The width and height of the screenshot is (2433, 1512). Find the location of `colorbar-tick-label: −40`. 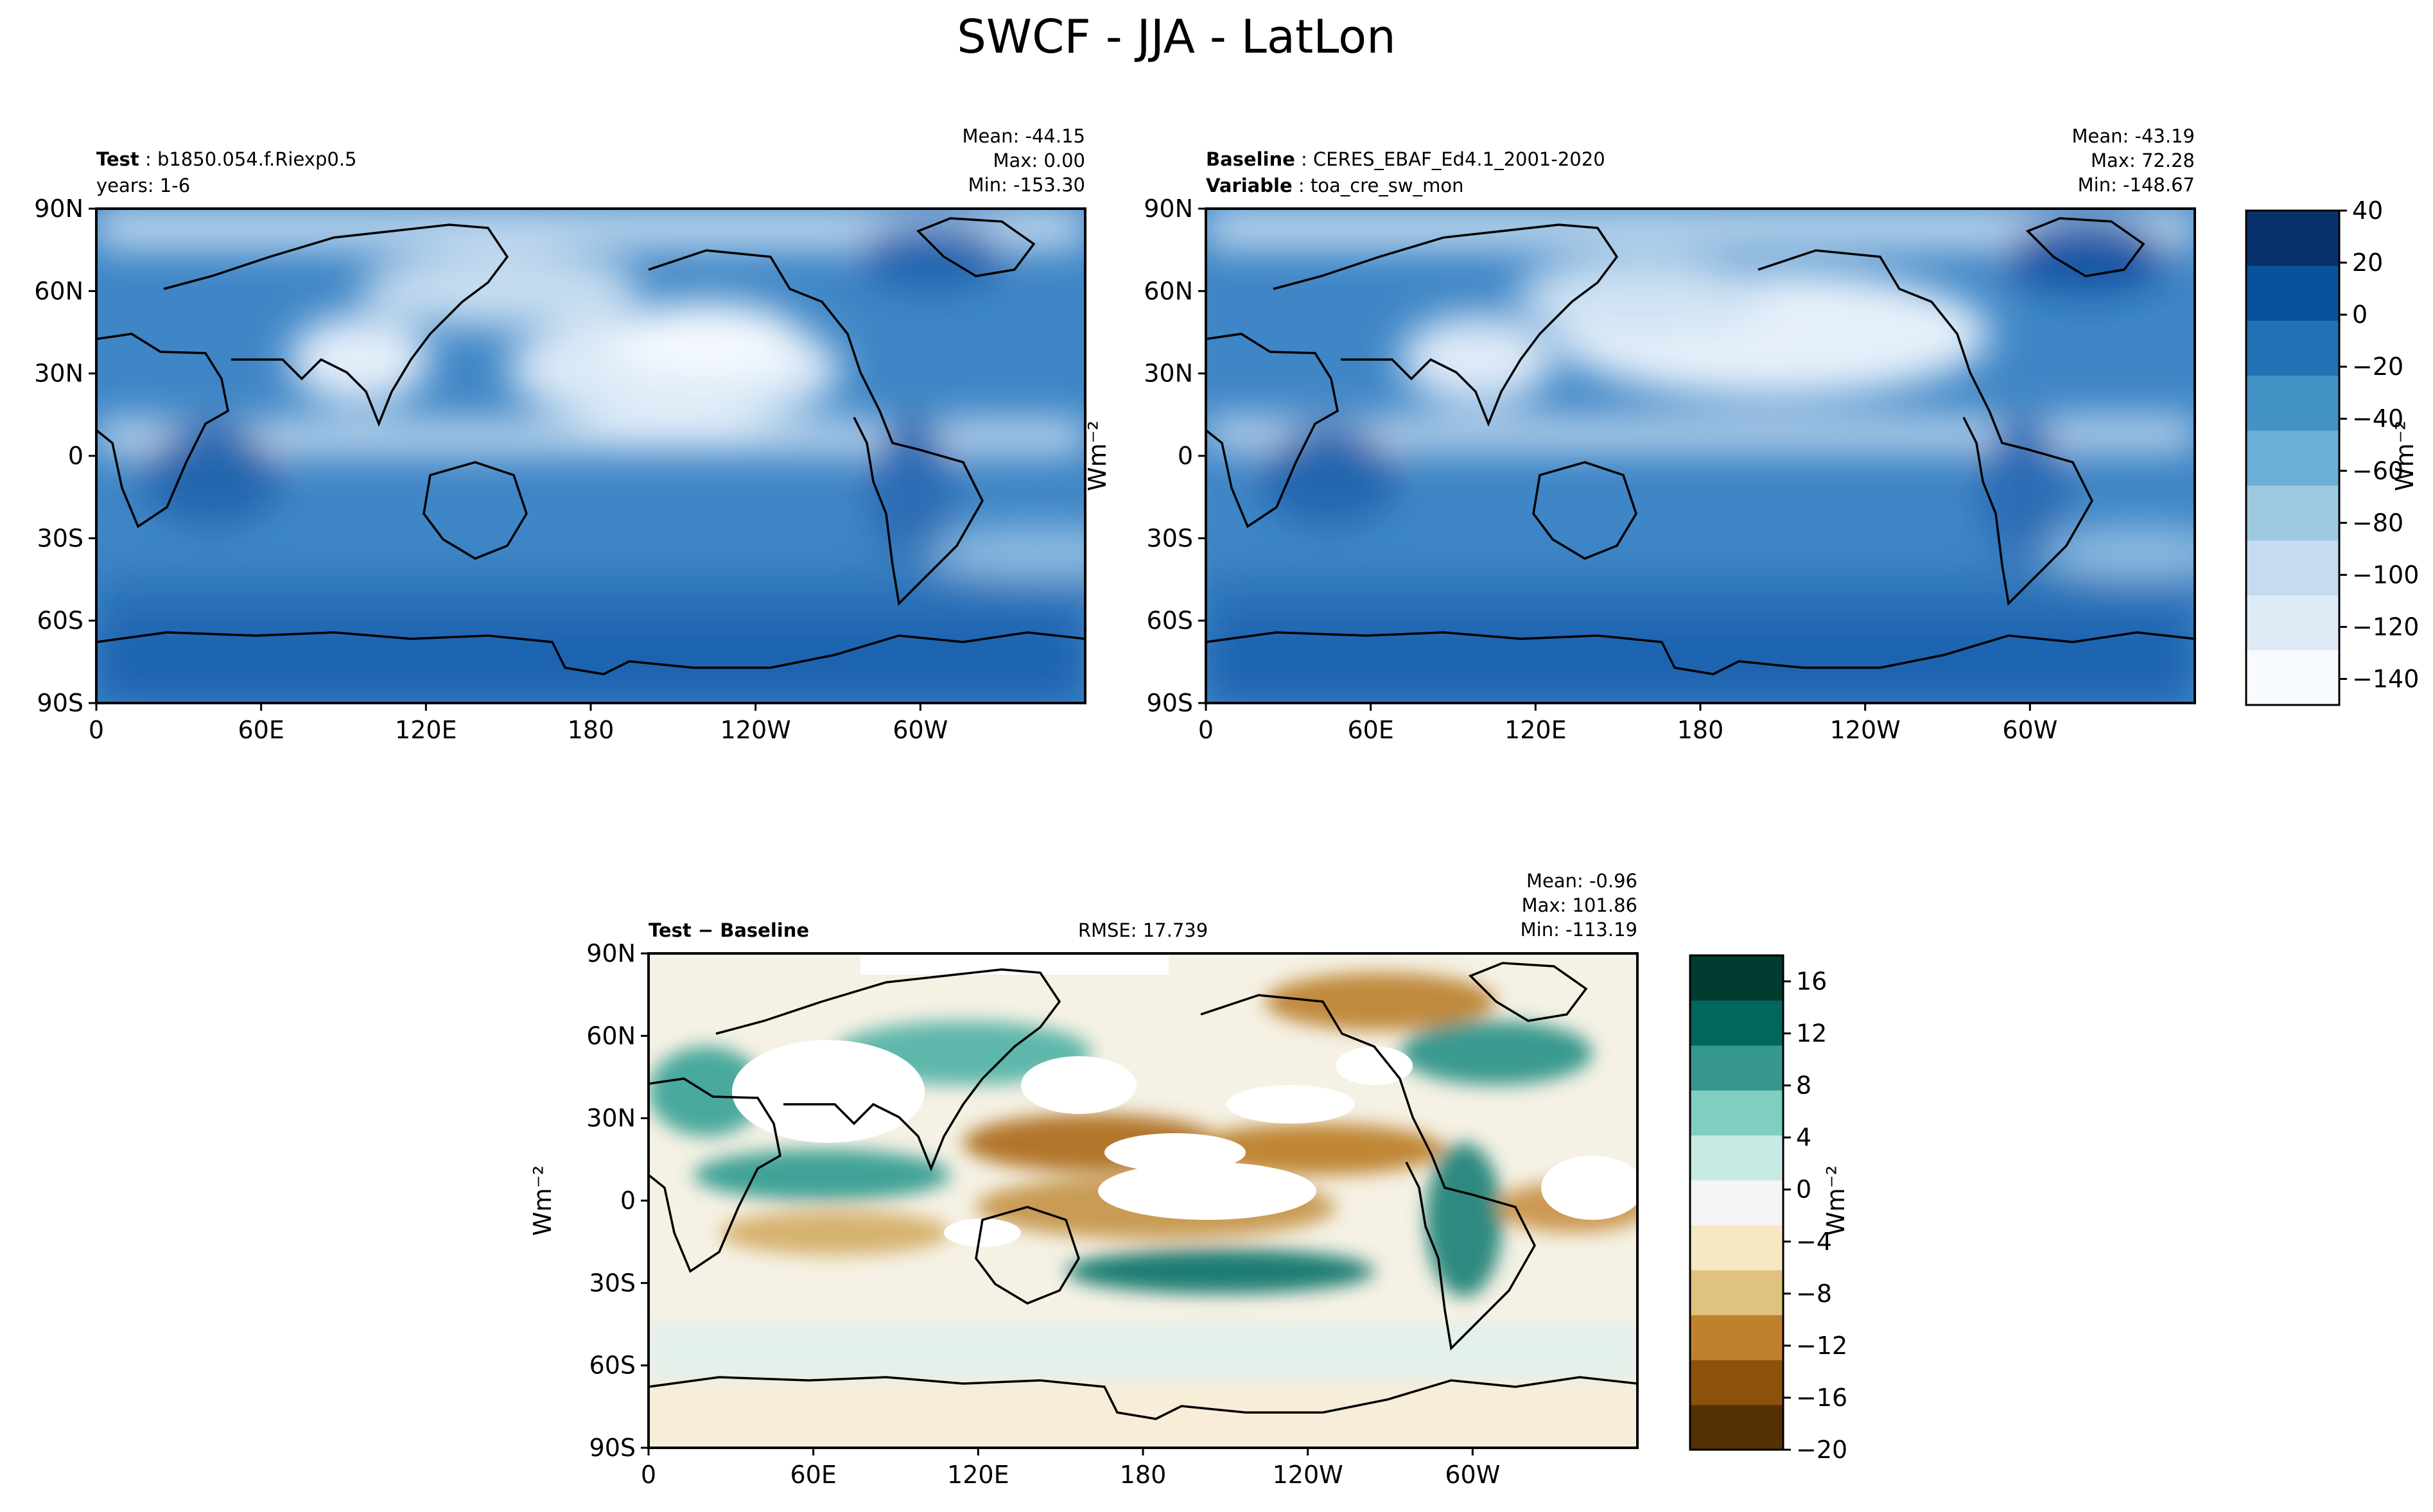

colorbar-tick-label: −40 is located at coordinates (2377, 418).